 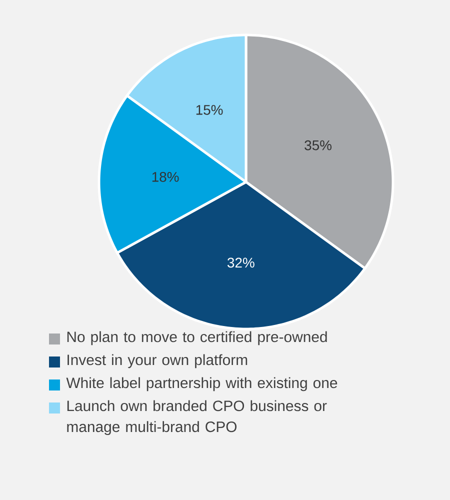 What do you see at coordinates (197, 338) in the screenshot?
I see `legend-label: No plan to move to certified pre-owned` at bounding box center [197, 338].